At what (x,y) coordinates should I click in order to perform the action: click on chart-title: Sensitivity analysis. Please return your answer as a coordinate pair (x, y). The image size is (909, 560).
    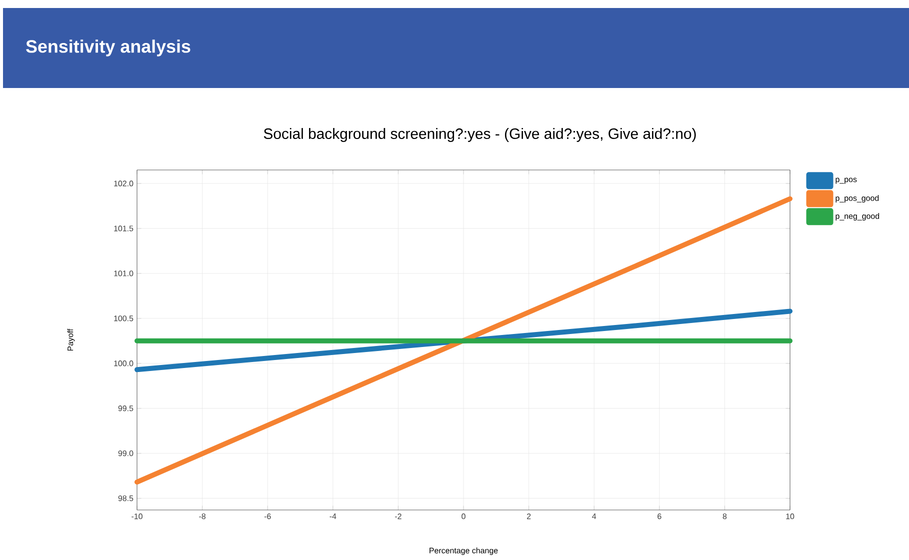
    Looking at the image, I should click on (108, 48).